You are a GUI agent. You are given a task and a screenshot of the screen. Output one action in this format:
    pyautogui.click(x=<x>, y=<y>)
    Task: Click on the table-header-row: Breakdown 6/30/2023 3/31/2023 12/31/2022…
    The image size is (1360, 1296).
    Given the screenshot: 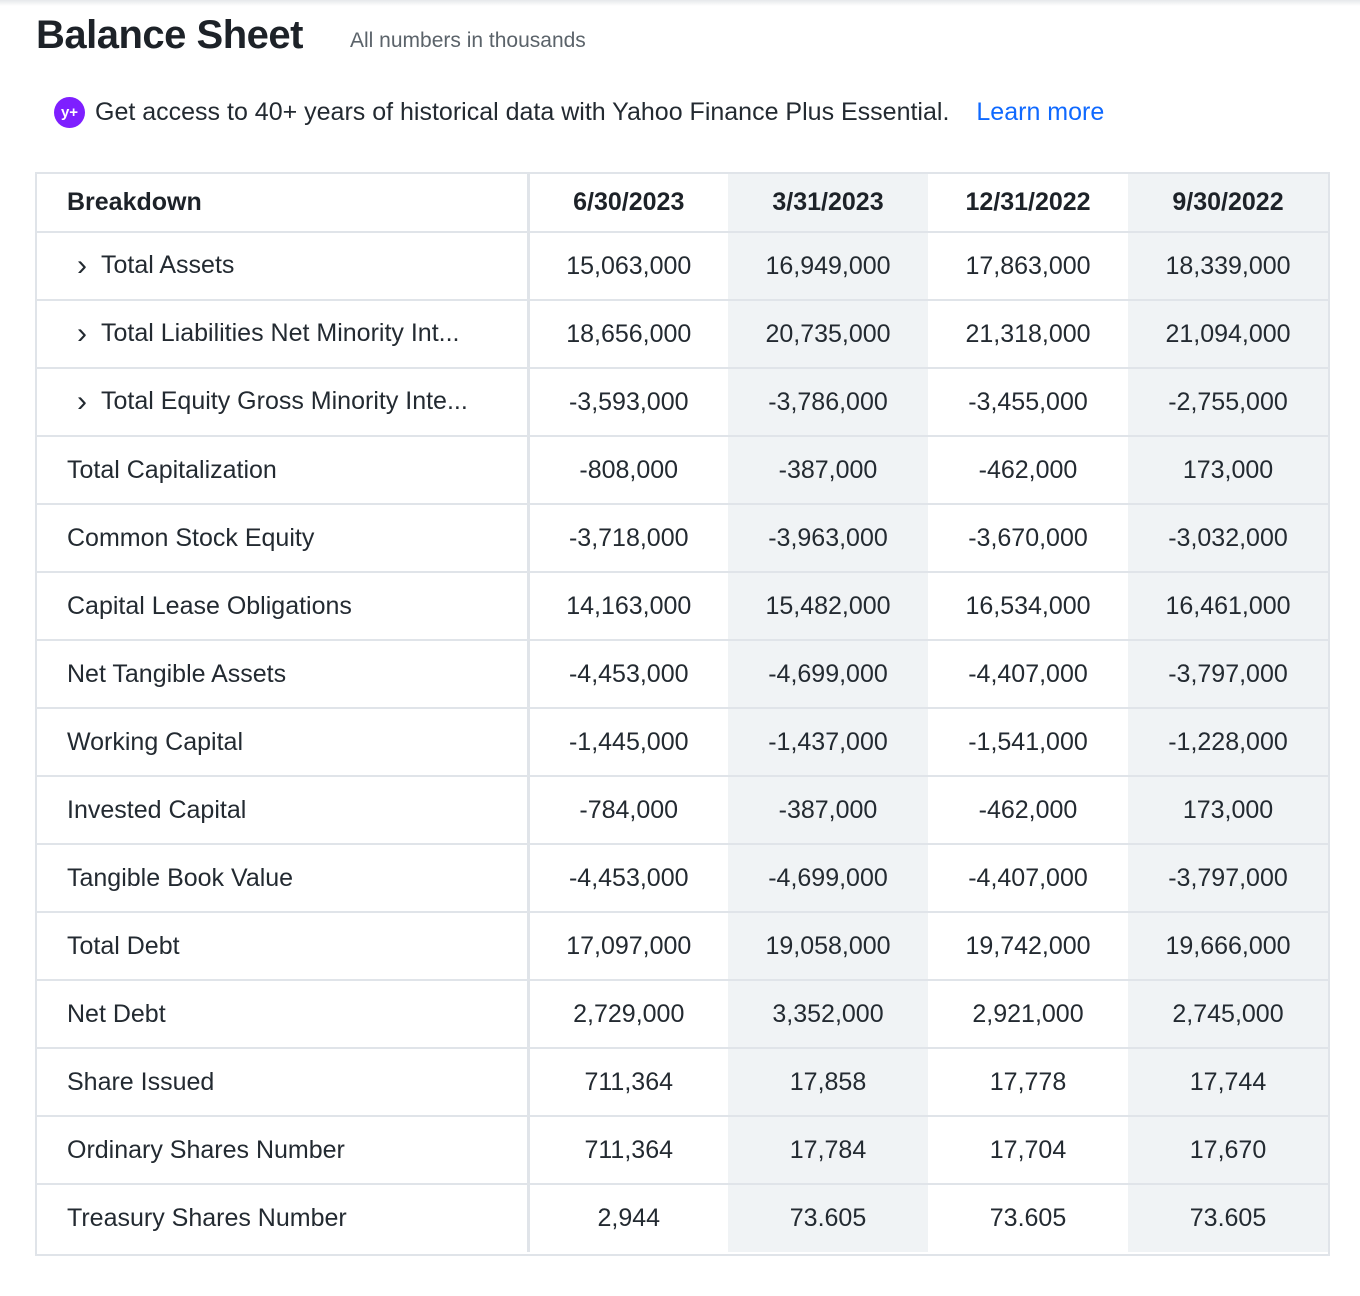 What is the action you would take?
    pyautogui.click(x=682, y=203)
    